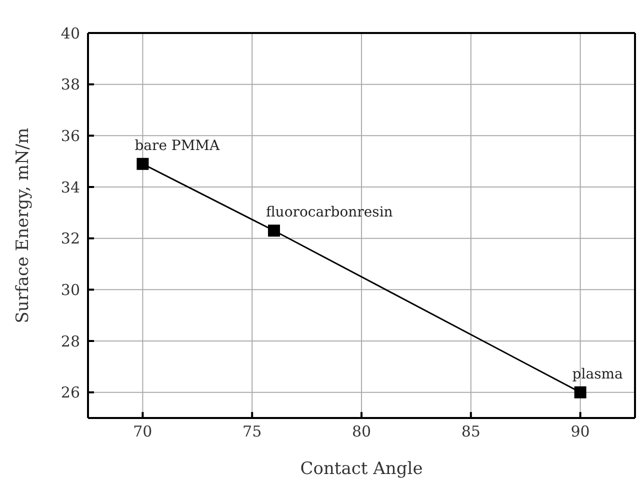 The width and height of the screenshot is (642, 494). Describe the element at coordinates (580, 431) in the screenshot. I see `x-tick-label: 90` at that location.